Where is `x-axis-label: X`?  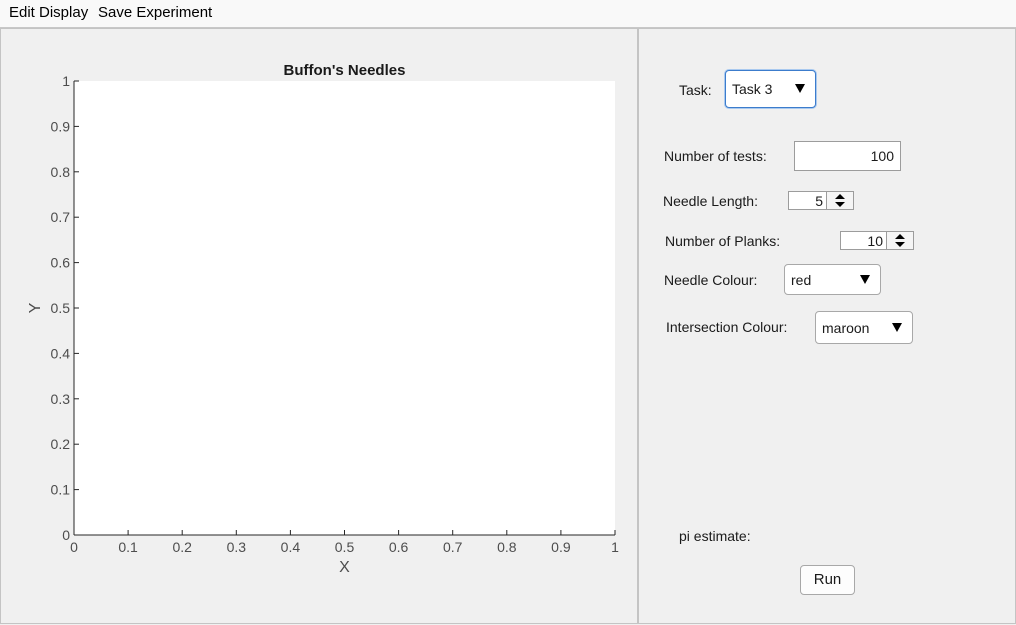
x-axis-label: X is located at coordinates (344, 567).